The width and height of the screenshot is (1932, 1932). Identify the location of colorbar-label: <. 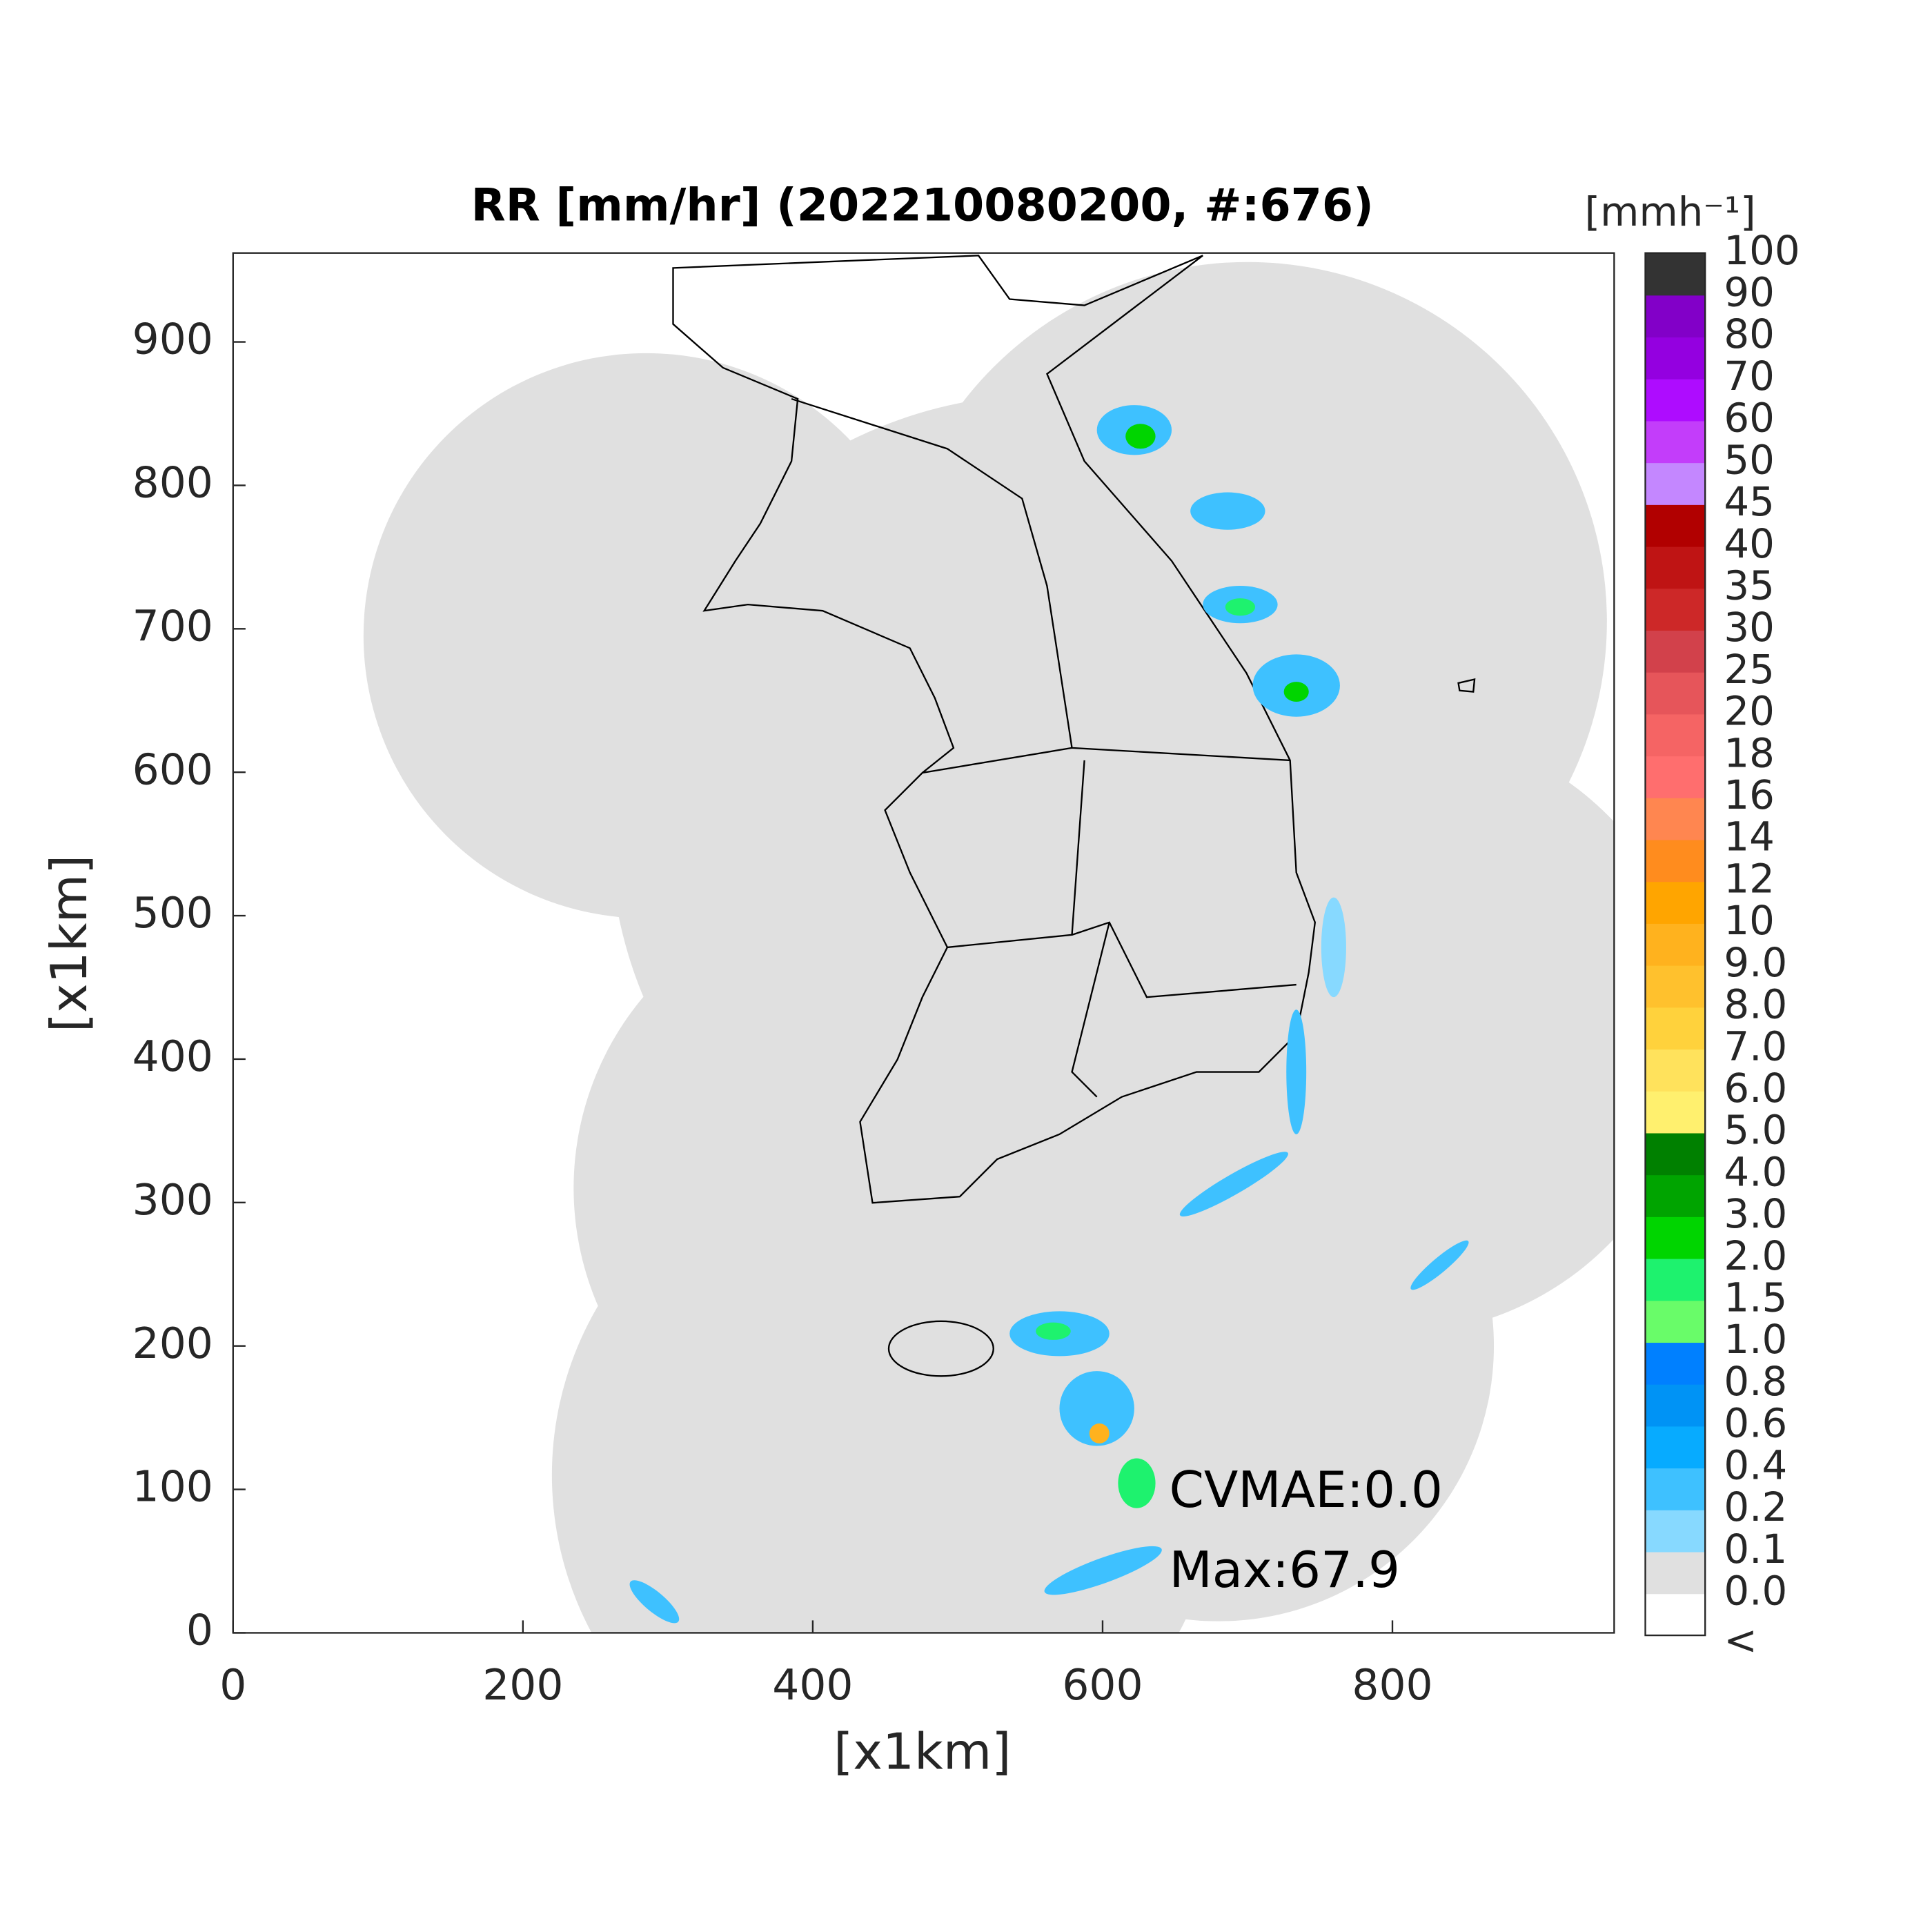
(1740, 1640).